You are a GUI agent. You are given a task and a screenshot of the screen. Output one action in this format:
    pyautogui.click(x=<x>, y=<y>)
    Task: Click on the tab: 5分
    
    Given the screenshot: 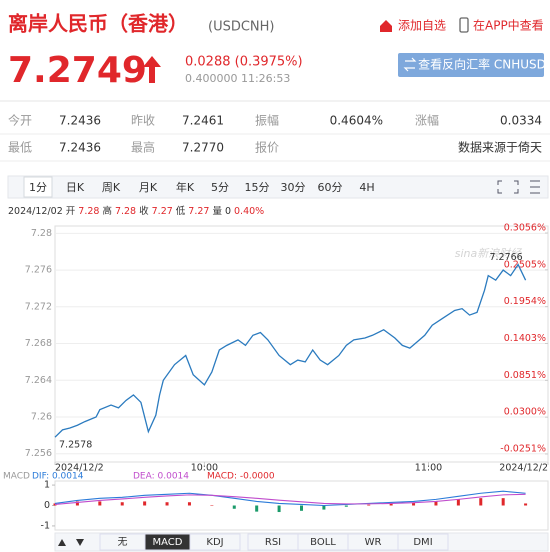 What is the action you would take?
    pyautogui.click(x=220, y=187)
    